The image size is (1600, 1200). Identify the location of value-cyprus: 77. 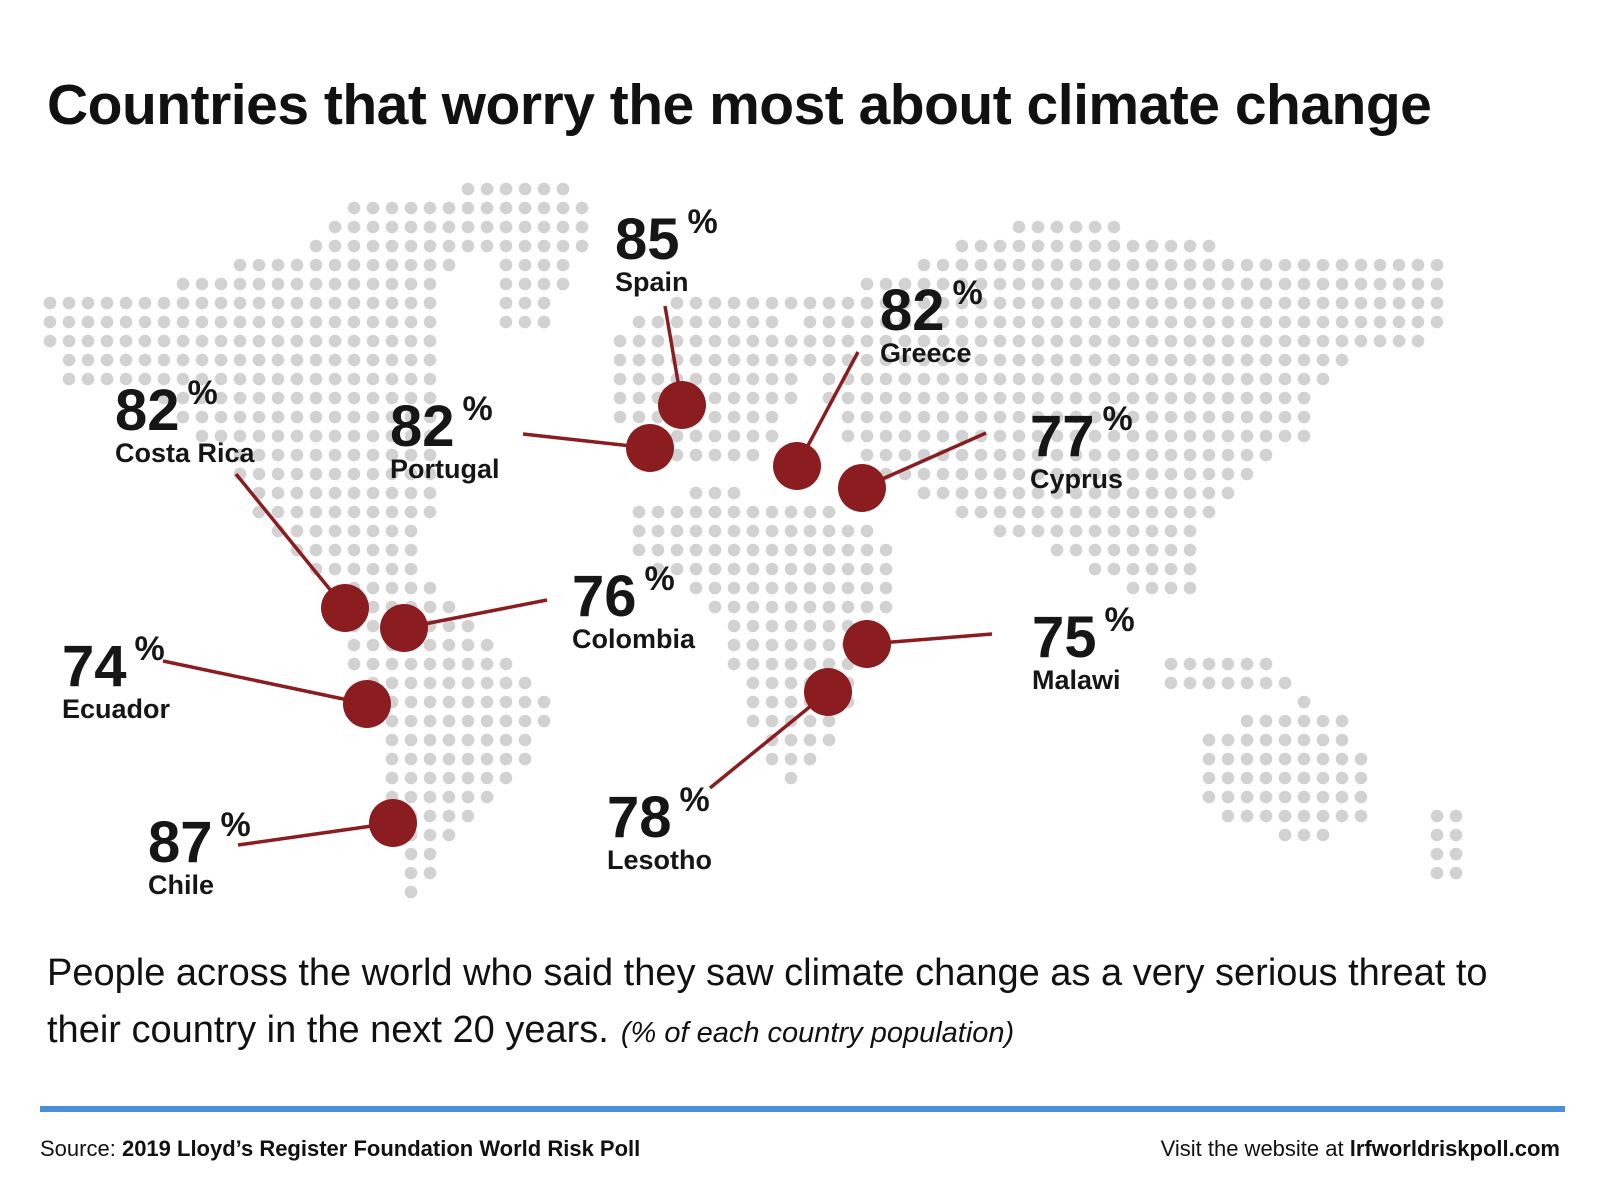
(1062, 436).